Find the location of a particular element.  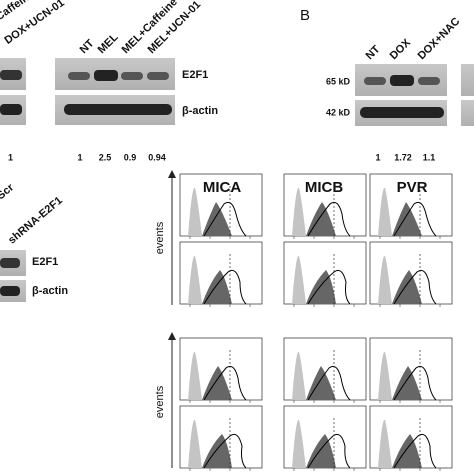

quantification: 0.9 is located at coordinates (130, 157).